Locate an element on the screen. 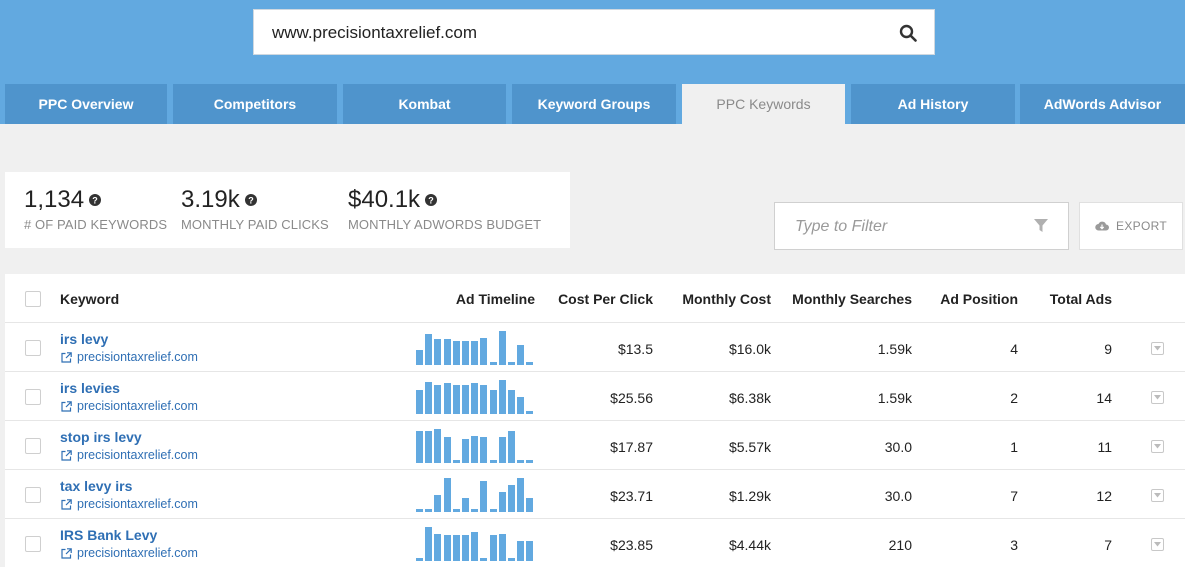 Image resolution: width=1185 pixels, height=567 pixels. header-monthly-cost: Monthly Cost is located at coordinates (726, 299).